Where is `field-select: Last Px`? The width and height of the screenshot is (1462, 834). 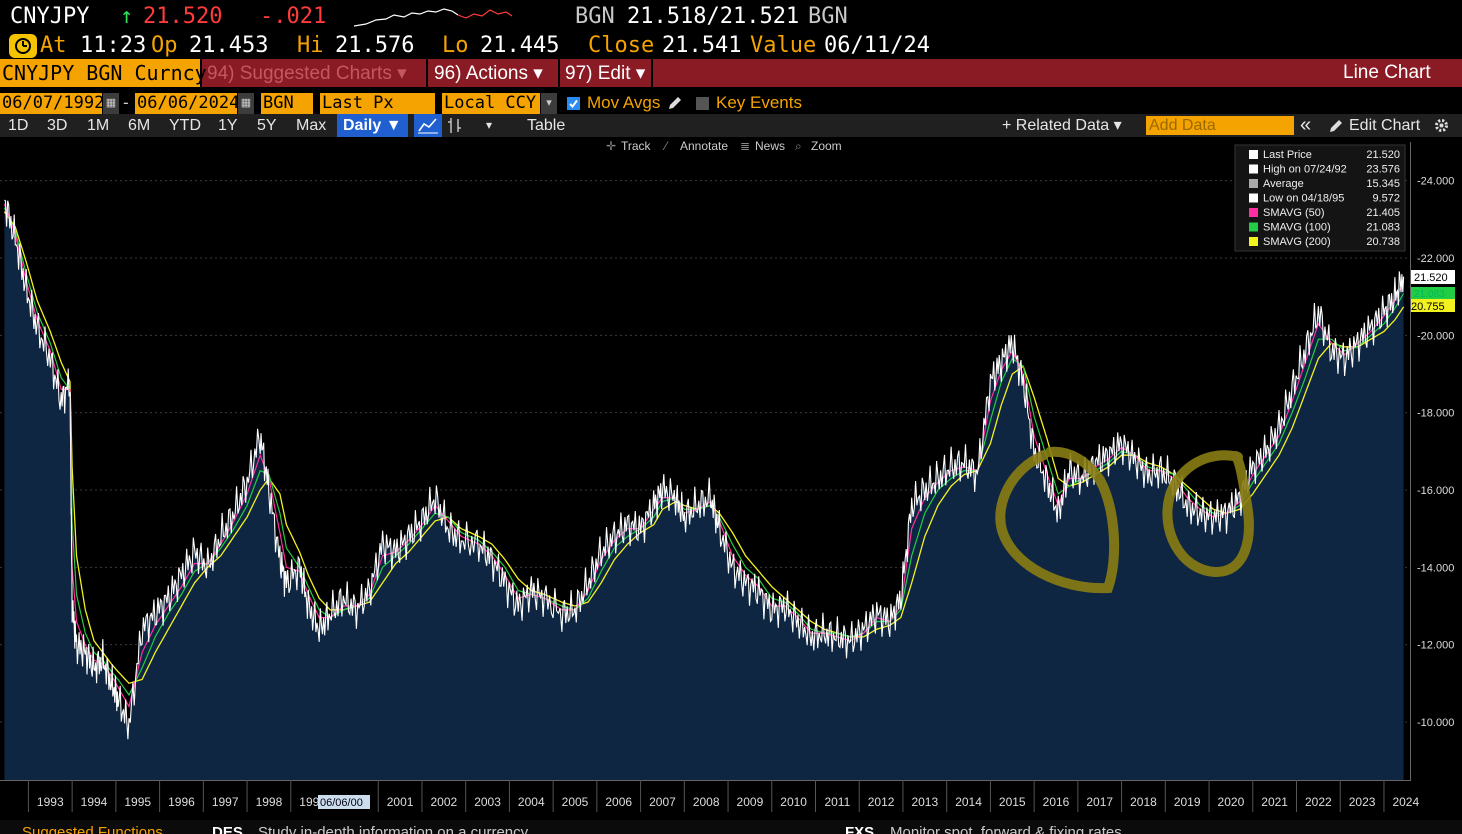 field-select: Last Px is located at coordinates (377, 103).